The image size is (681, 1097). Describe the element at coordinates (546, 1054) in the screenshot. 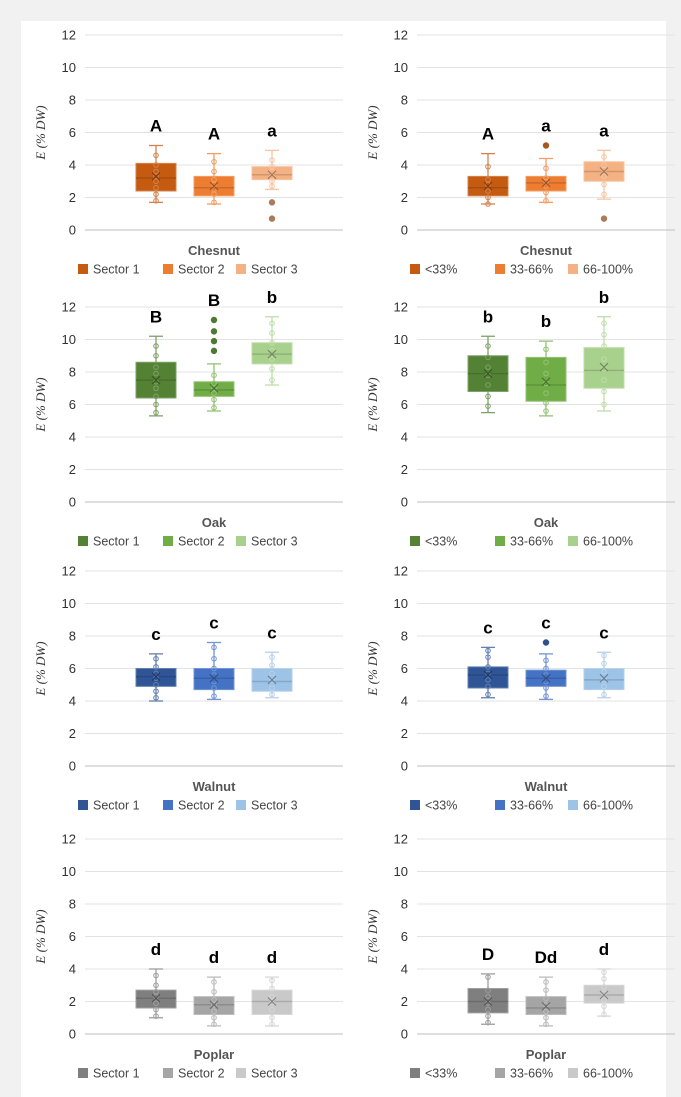

I see `x-category-label: Poplar` at that location.